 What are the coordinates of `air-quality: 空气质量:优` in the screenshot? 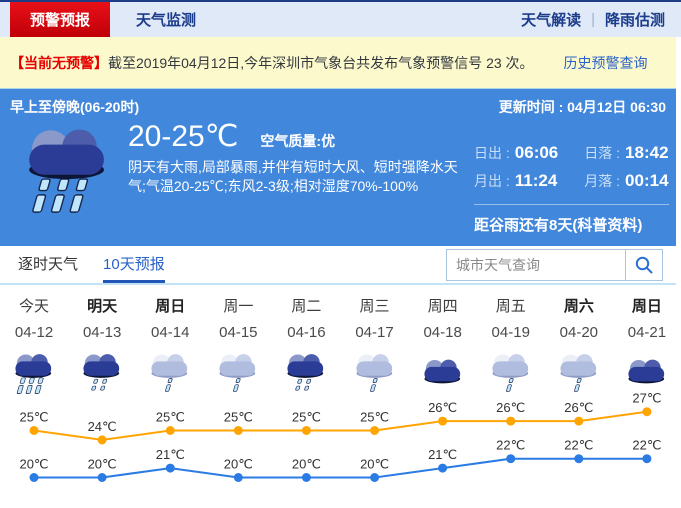 It's located at (298, 141).